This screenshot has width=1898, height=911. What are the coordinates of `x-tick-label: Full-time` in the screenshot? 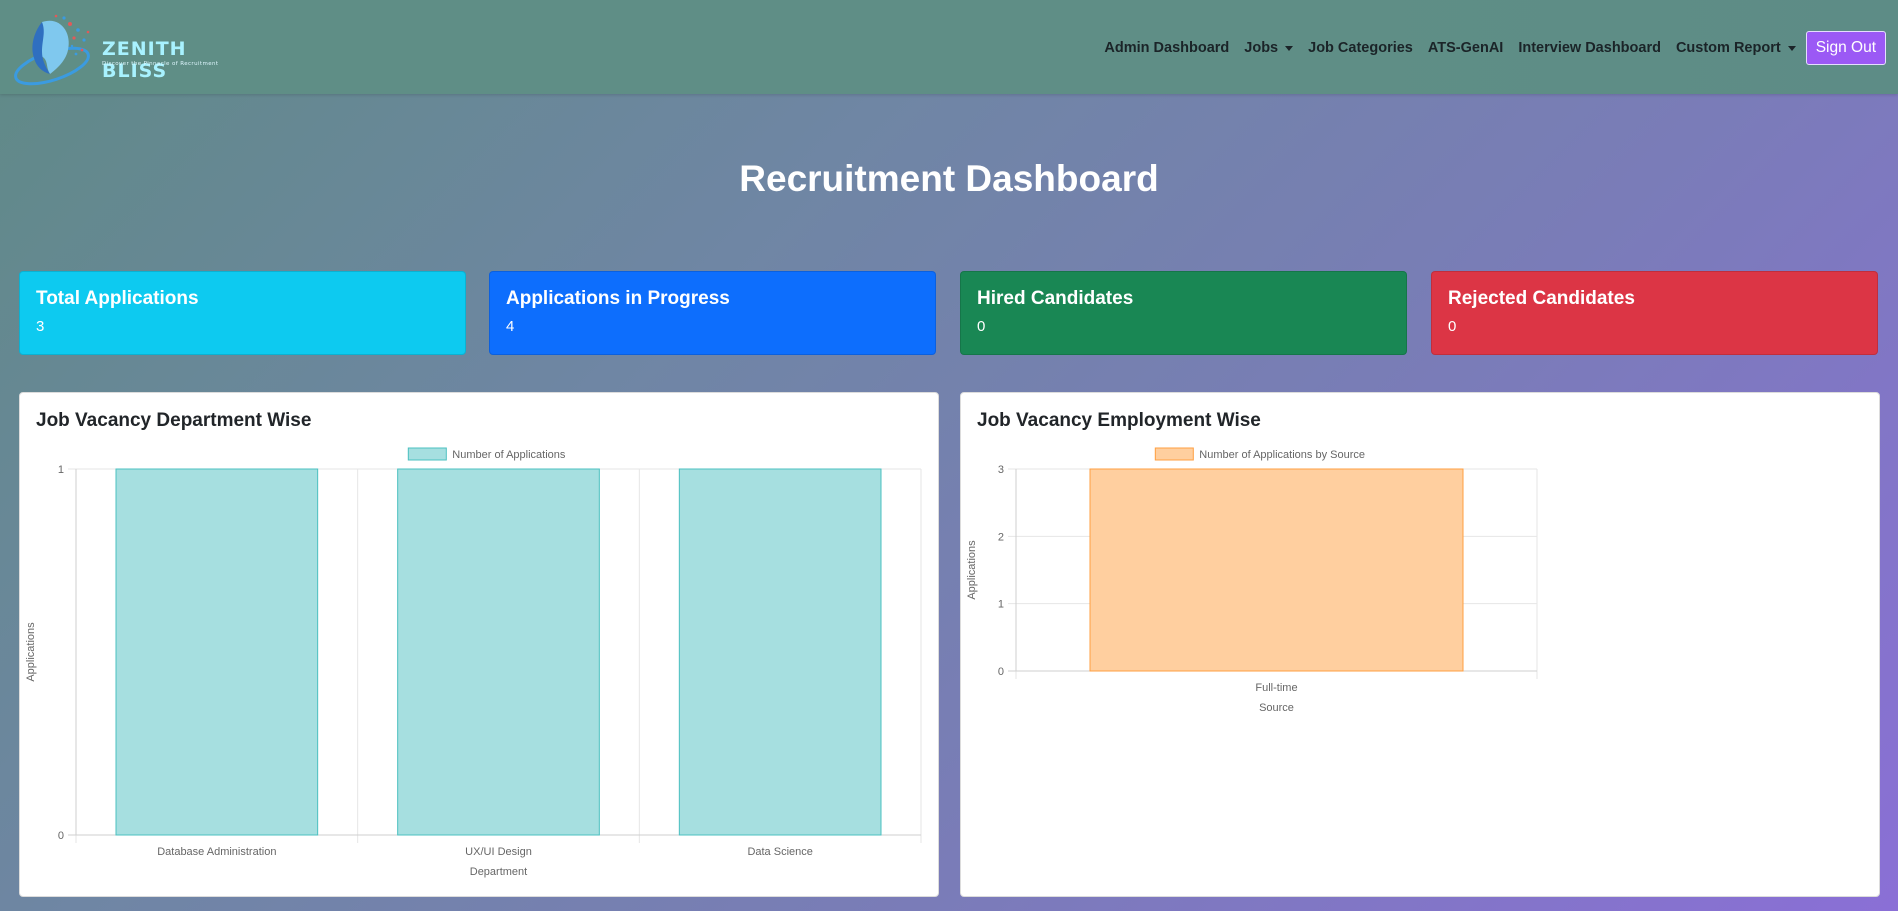 It's located at (1276, 688).